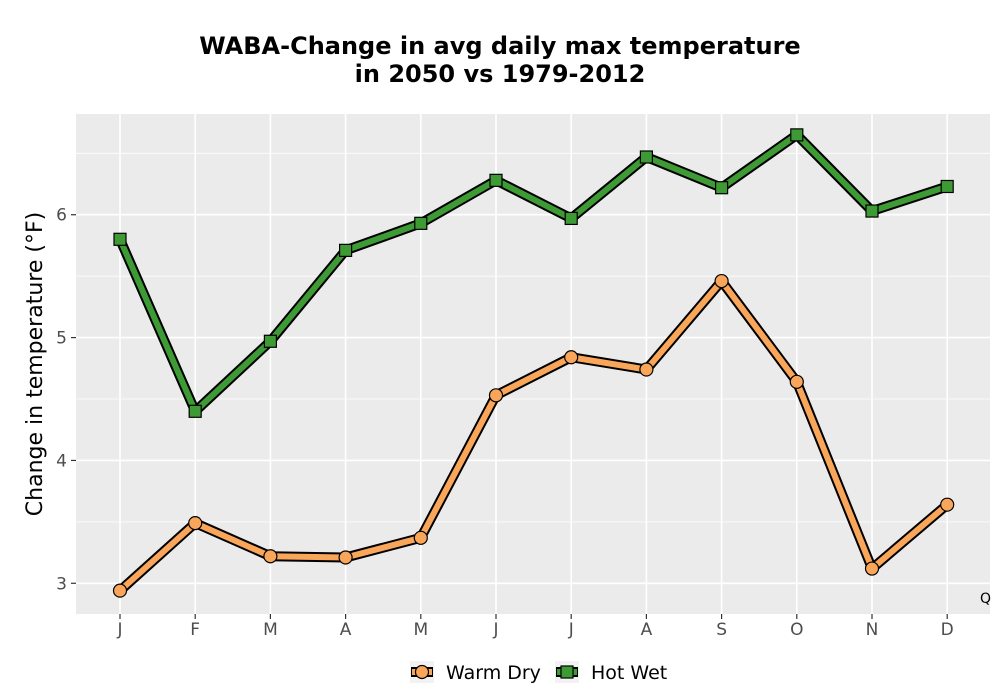 Image resolution: width=1000 pixels, height=700 pixels. I want to click on legend: Warm Dry Hot Wet, so click(538, 672).